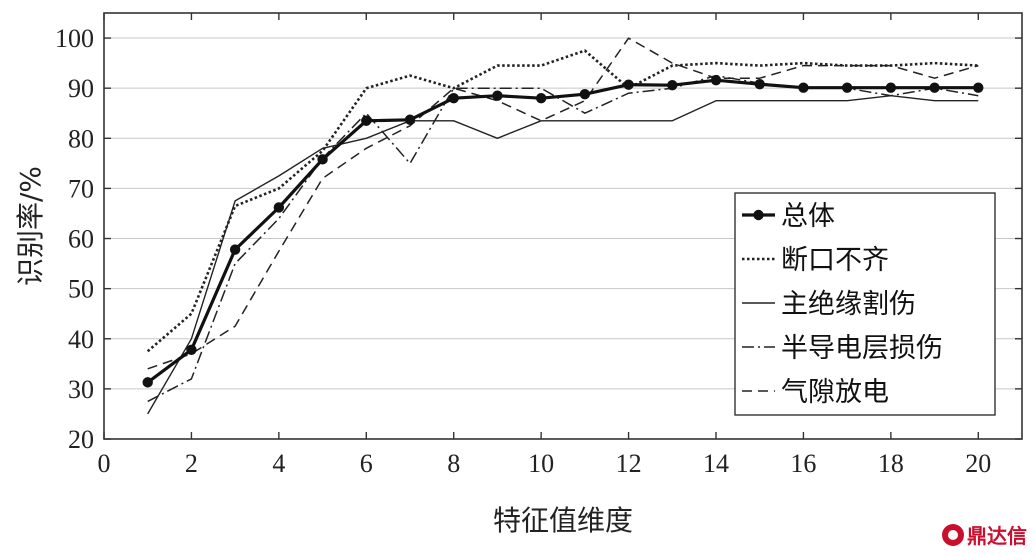  I want to click on x-tick-label: 12, so click(629, 463).